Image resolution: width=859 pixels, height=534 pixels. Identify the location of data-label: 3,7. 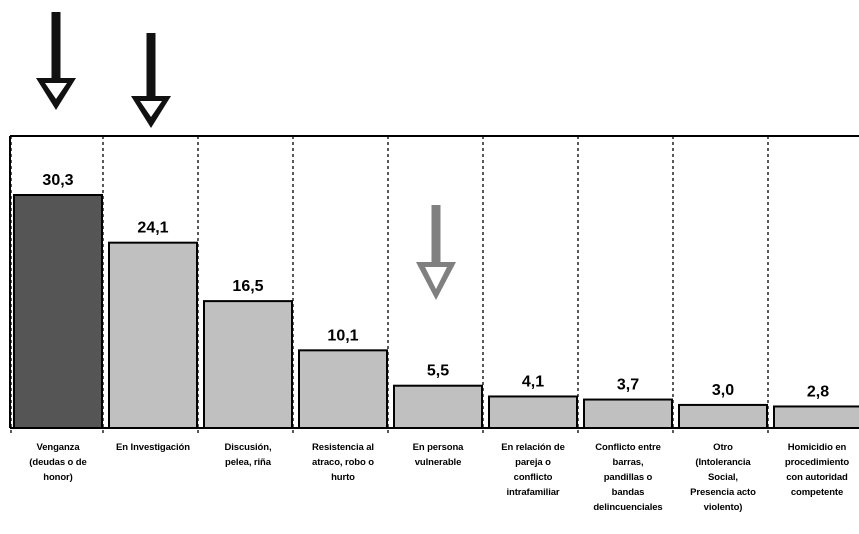
(628, 385).